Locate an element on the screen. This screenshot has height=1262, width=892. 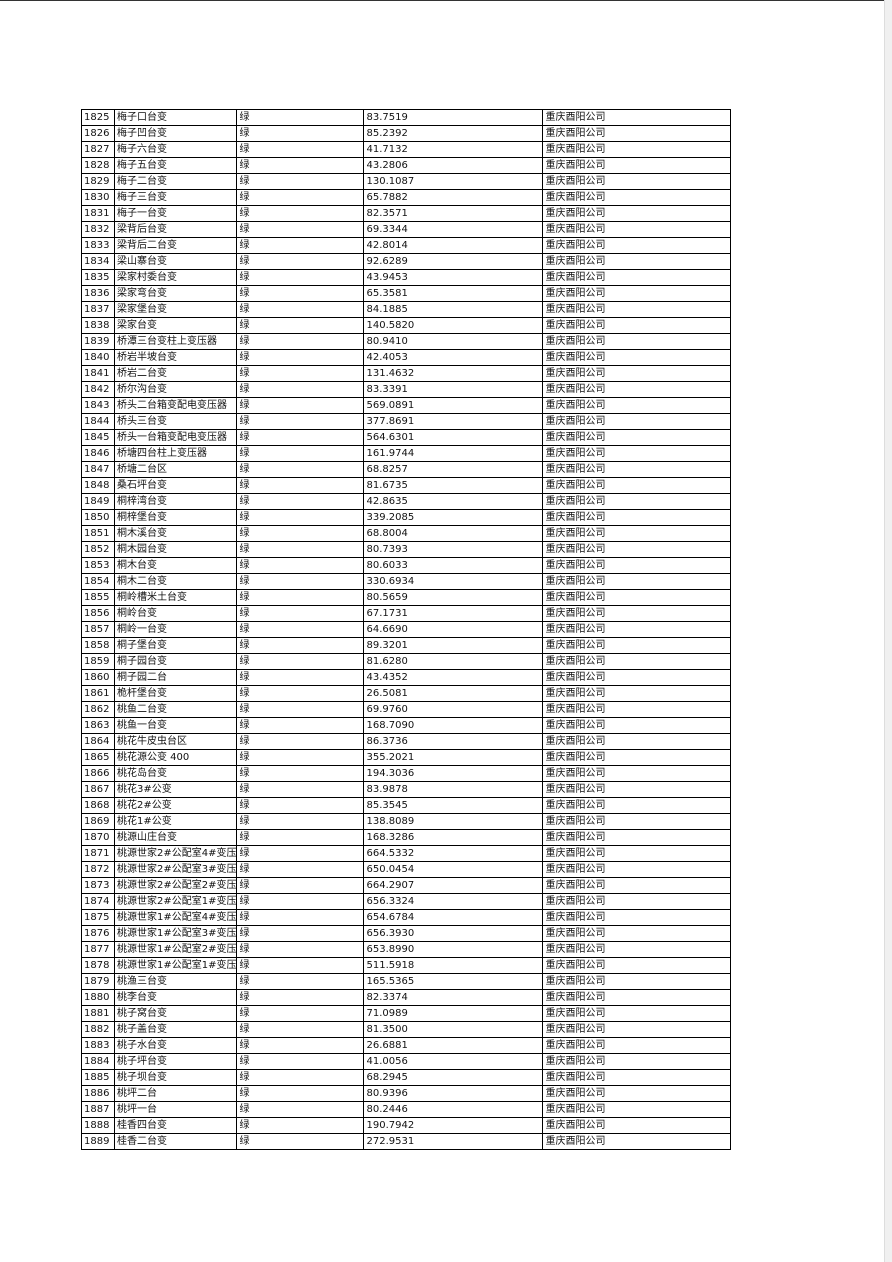
table-row: 1879 桃渔三台变绿 165.5365 重庆酉阳公司 is located at coordinates (406, 981).